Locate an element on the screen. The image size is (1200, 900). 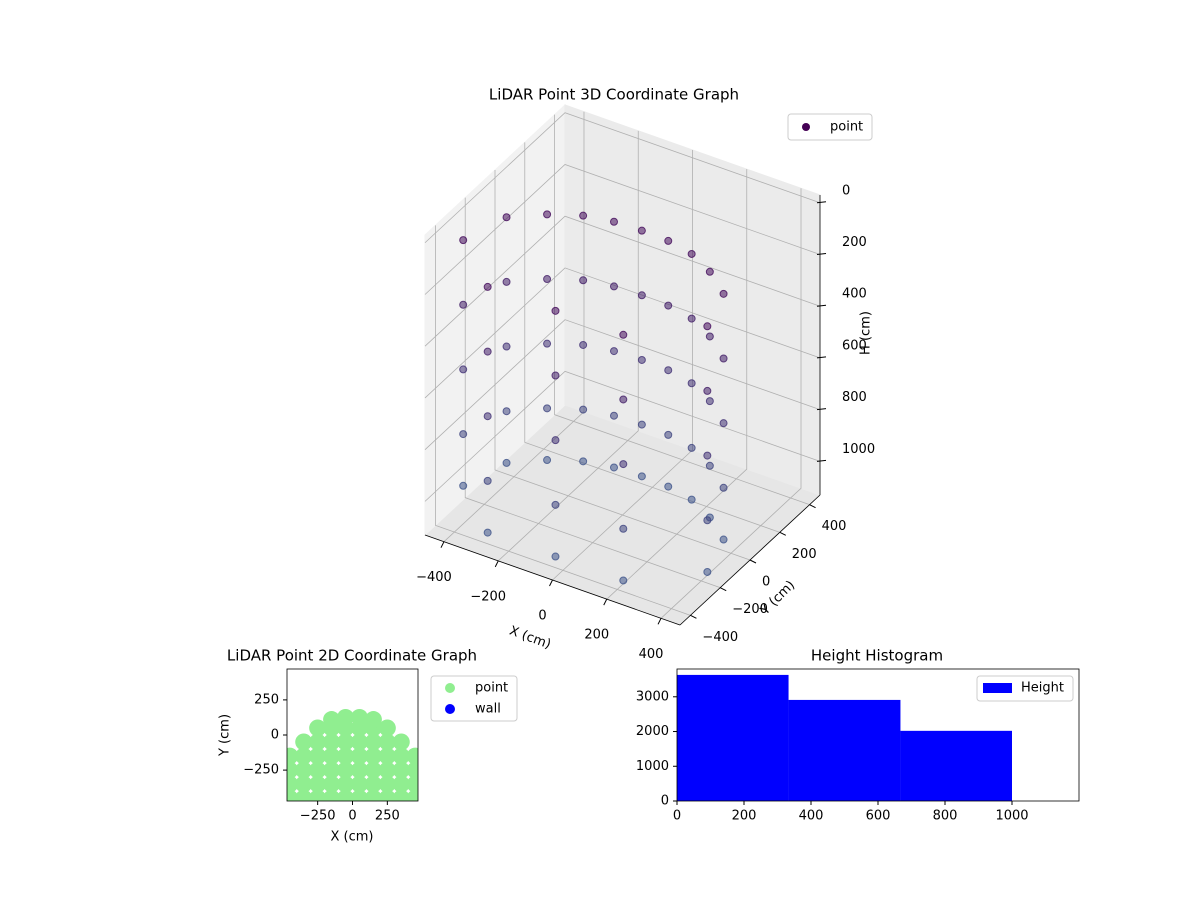
y-tick-label: 250 is located at coordinates (266, 699).